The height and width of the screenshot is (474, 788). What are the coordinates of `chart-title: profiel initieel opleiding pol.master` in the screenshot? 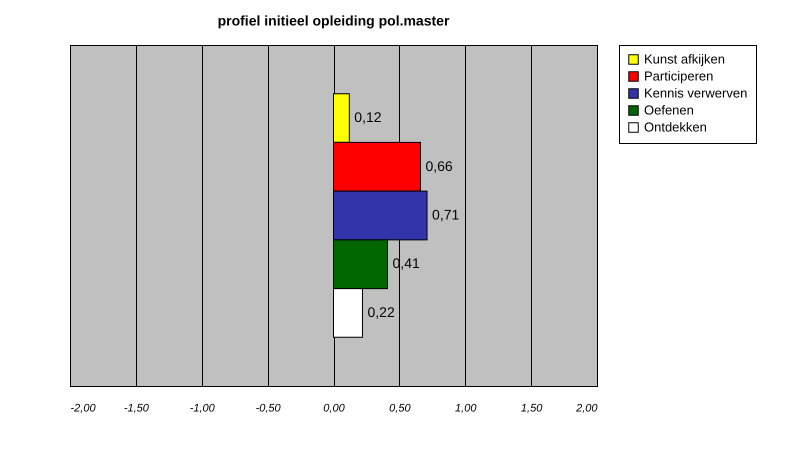 It's located at (334, 20).